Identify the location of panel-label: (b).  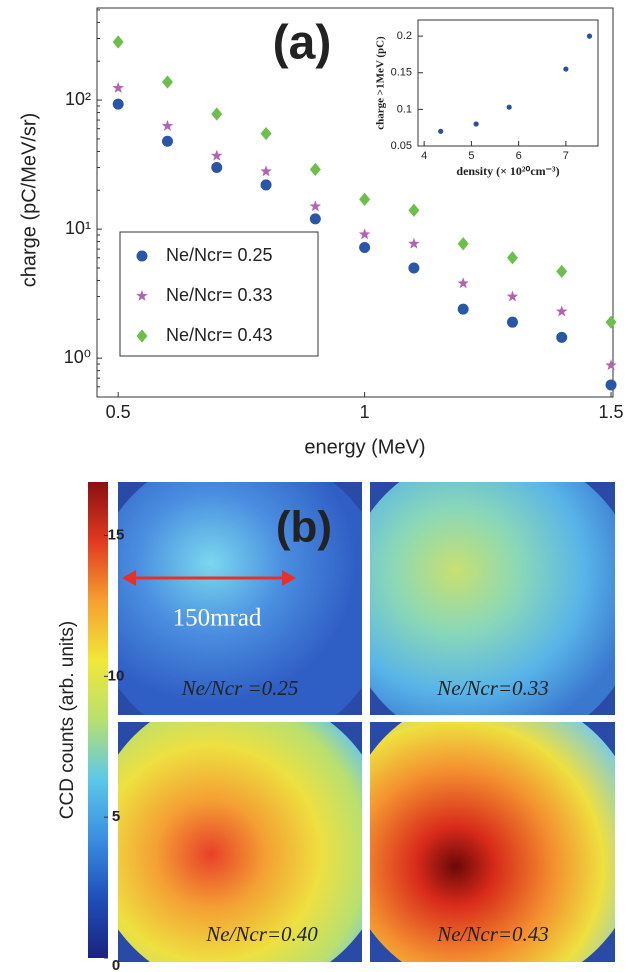
(304, 527).